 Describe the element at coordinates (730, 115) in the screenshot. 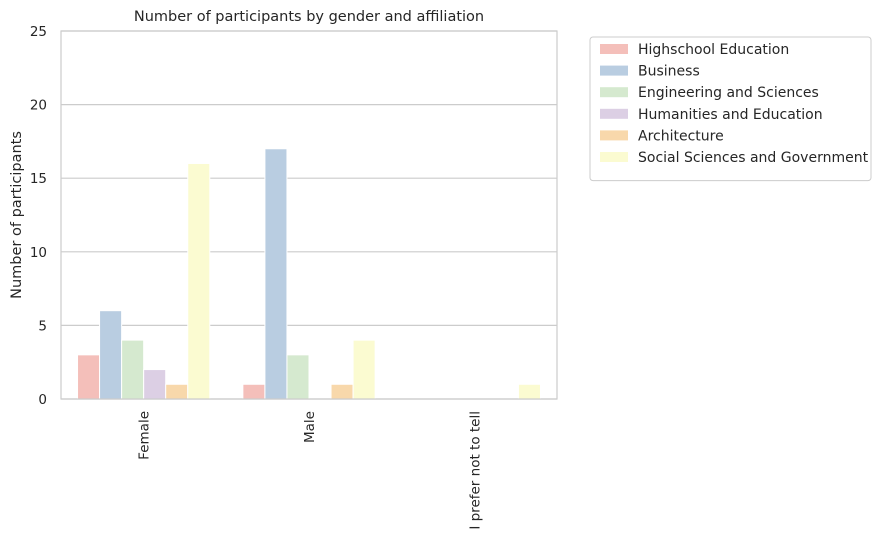

I see `legend-label: Humanities and Education` at that location.